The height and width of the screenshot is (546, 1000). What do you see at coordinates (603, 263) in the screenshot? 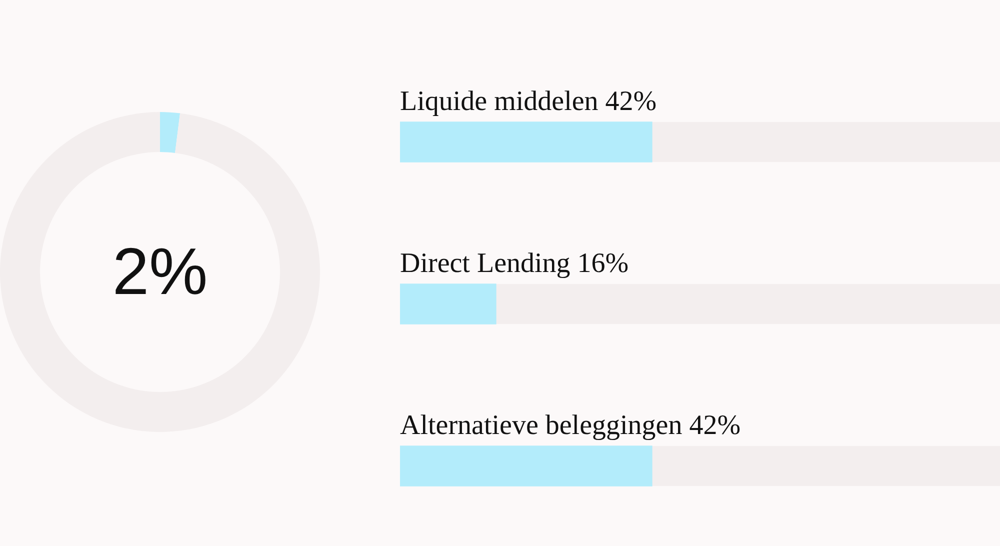
I see `data-label: 16%` at bounding box center [603, 263].